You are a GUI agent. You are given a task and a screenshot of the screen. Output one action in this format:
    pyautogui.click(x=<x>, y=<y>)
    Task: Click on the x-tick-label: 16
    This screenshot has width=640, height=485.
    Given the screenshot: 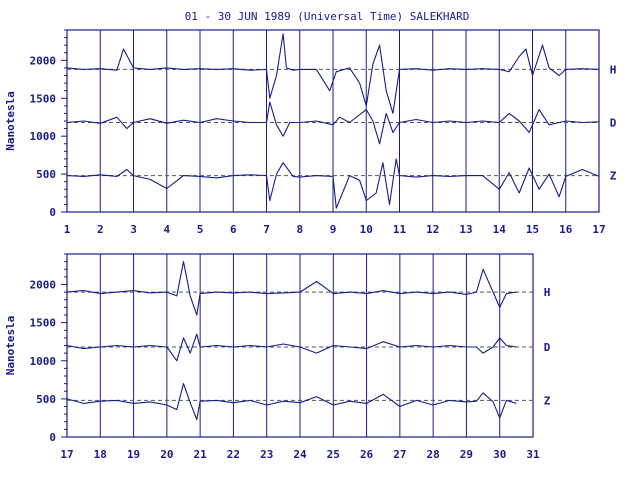 What is the action you would take?
    pyautogui.click(x=566, y=229)
    